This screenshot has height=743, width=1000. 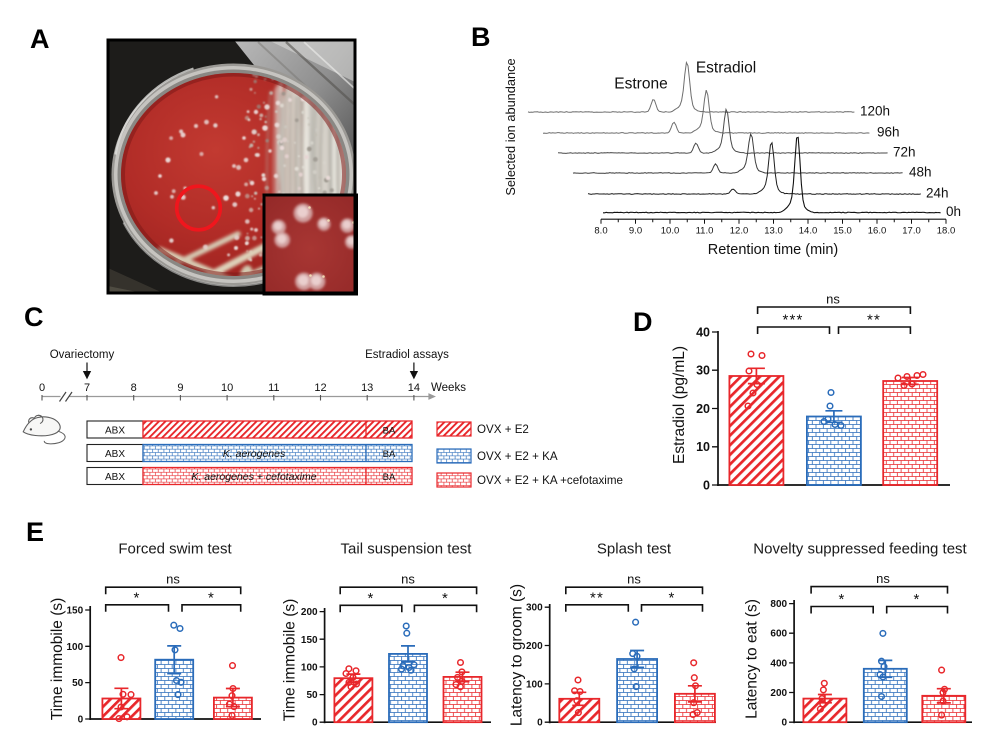 What do you see at coordinates (367, 388) in the screenshot?
I see `svg-text: 13` at bounding box center [367, 388].